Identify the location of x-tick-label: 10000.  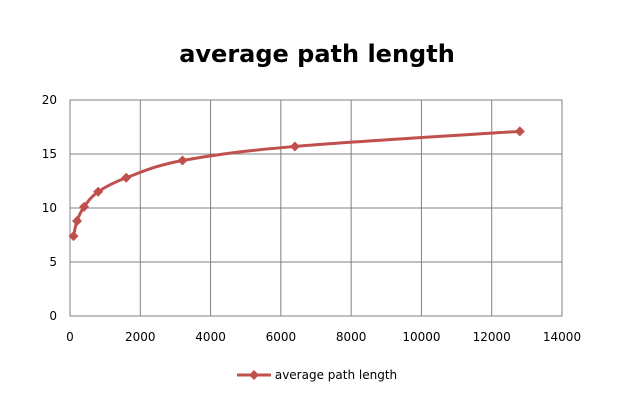
(421, 337).